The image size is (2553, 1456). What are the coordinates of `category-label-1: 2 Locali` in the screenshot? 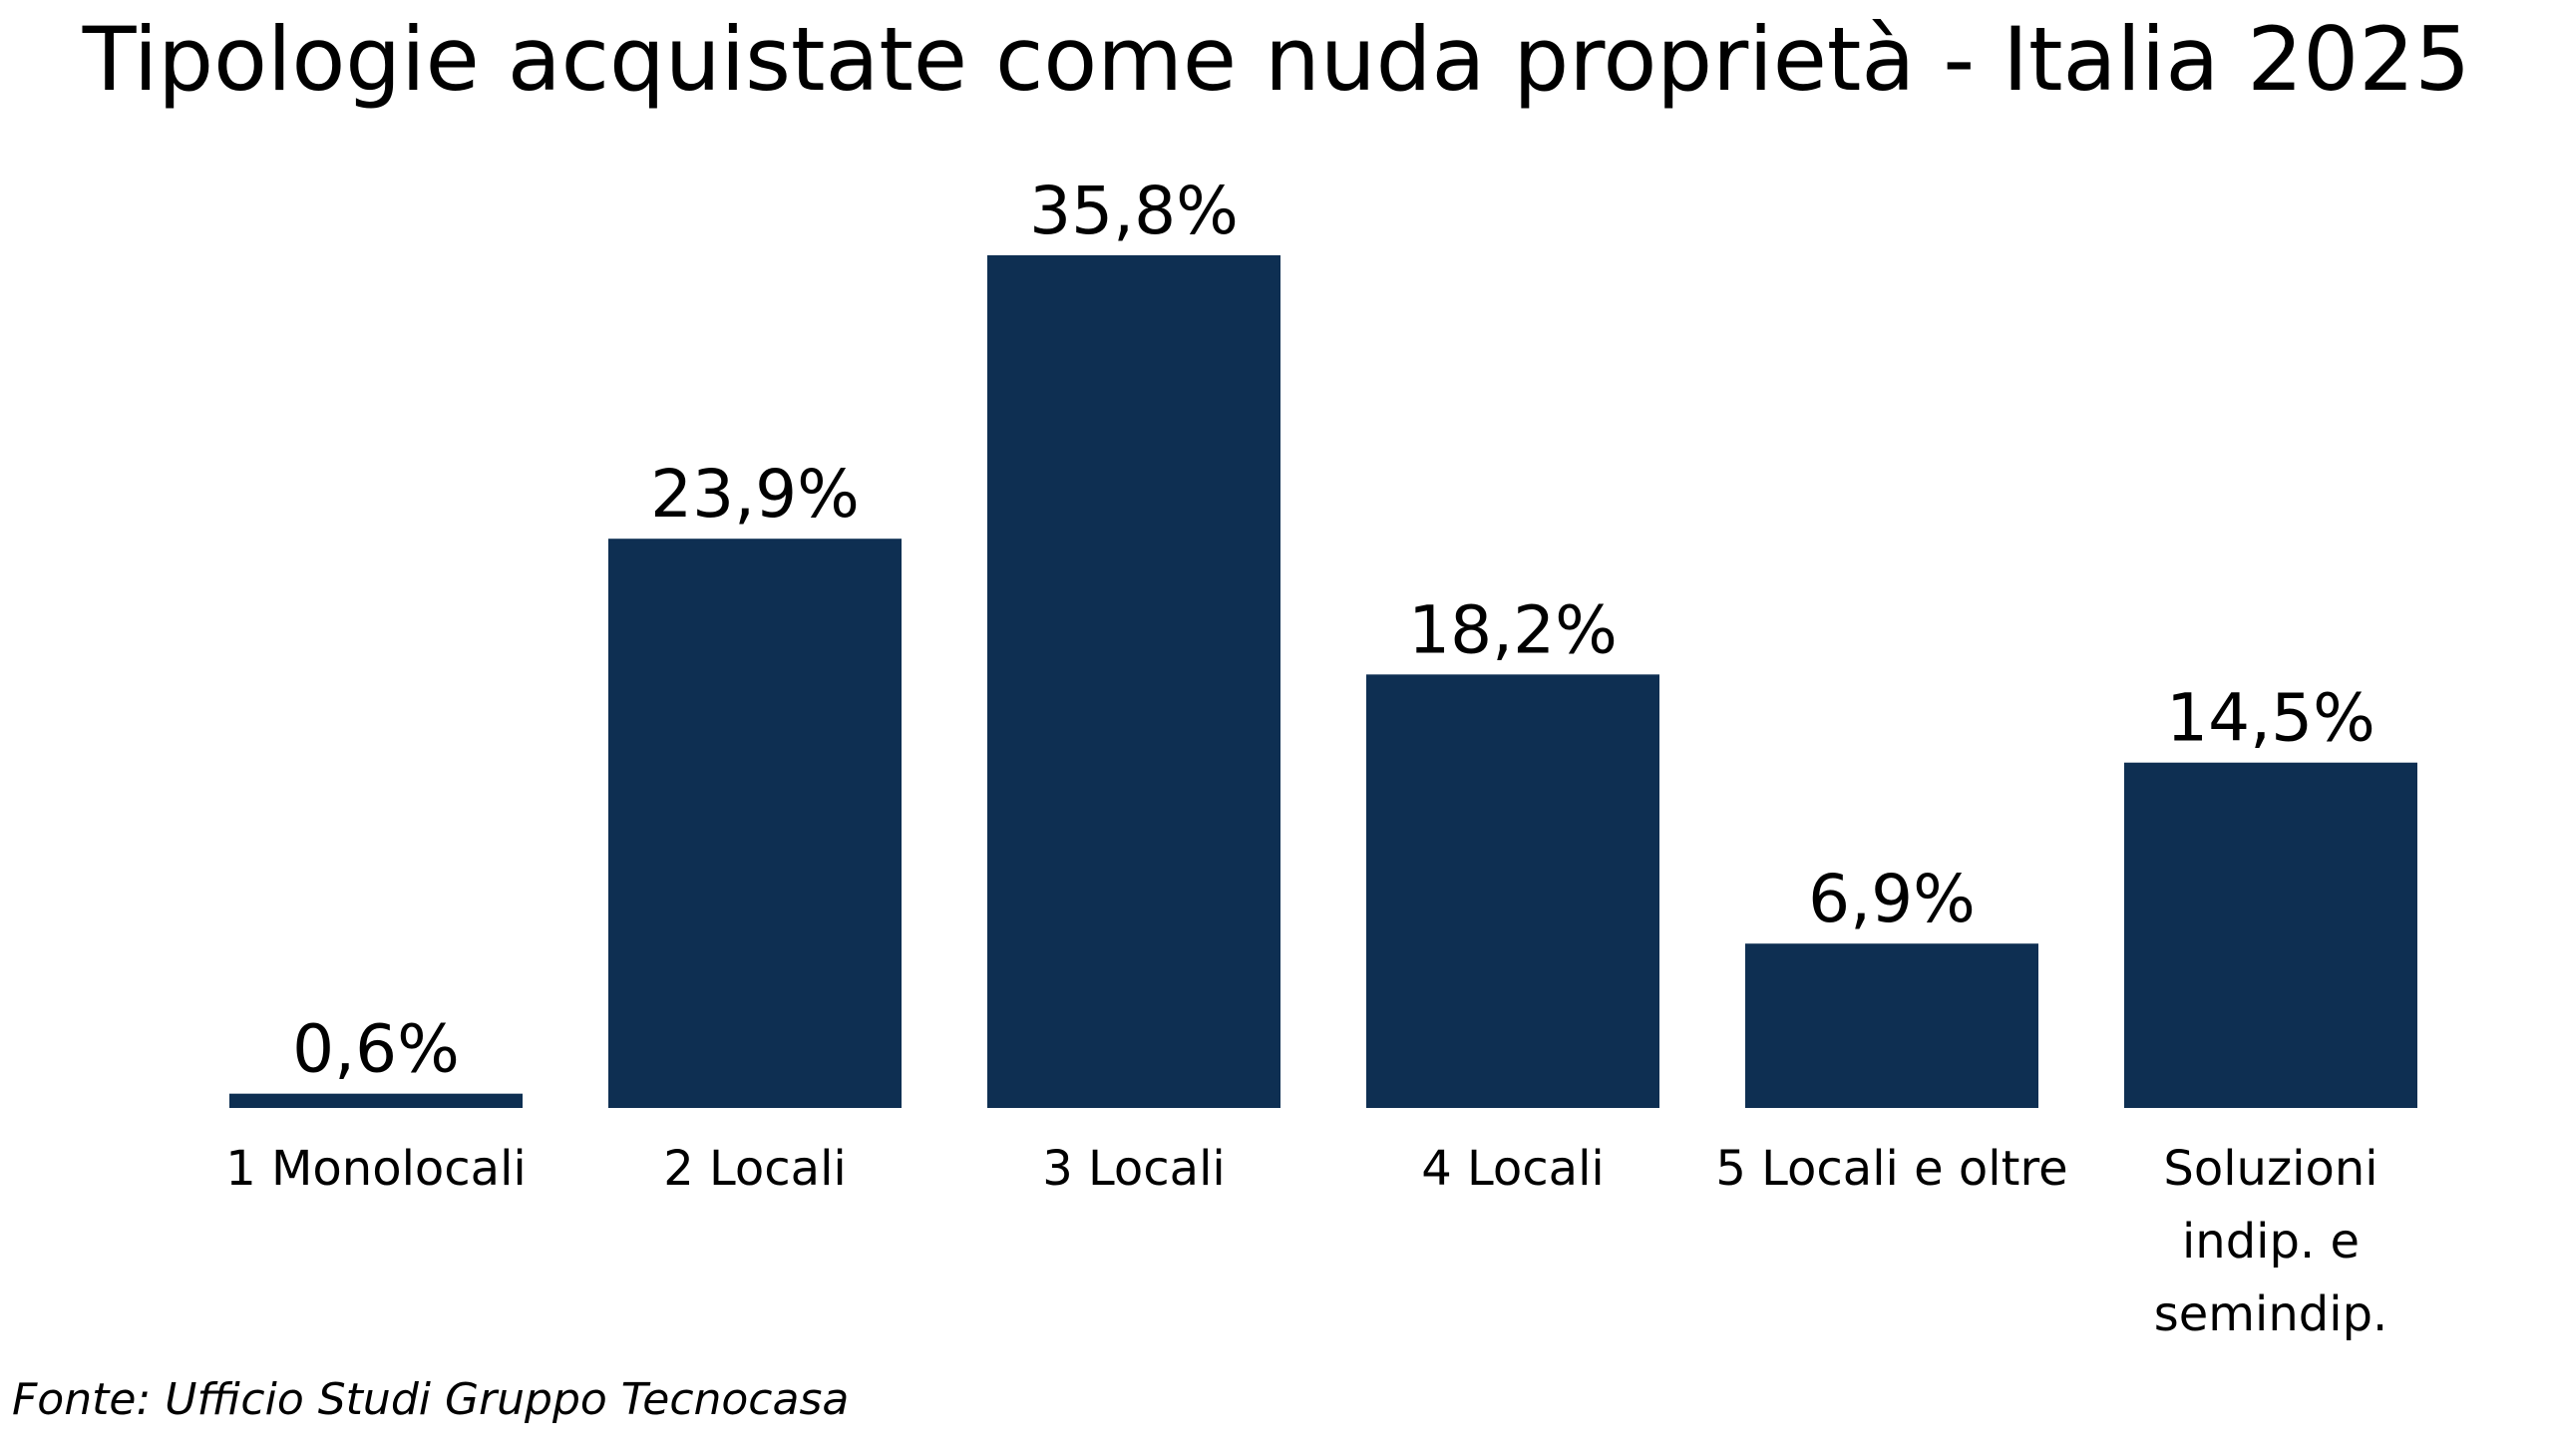 It's located at (755, 1169).